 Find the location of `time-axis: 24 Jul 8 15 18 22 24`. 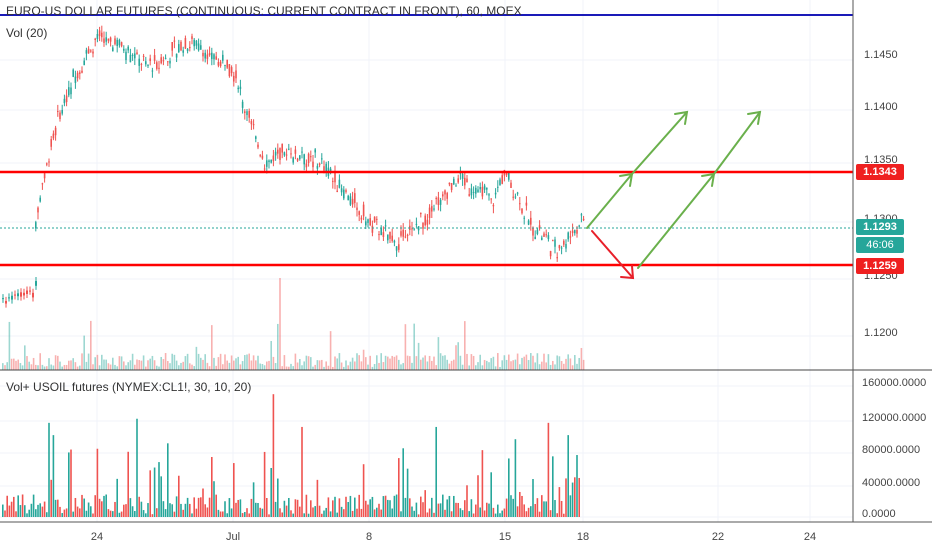

time-axis: 24 Jul 8 15 18 22 24 is located at coordinates (453, 537).